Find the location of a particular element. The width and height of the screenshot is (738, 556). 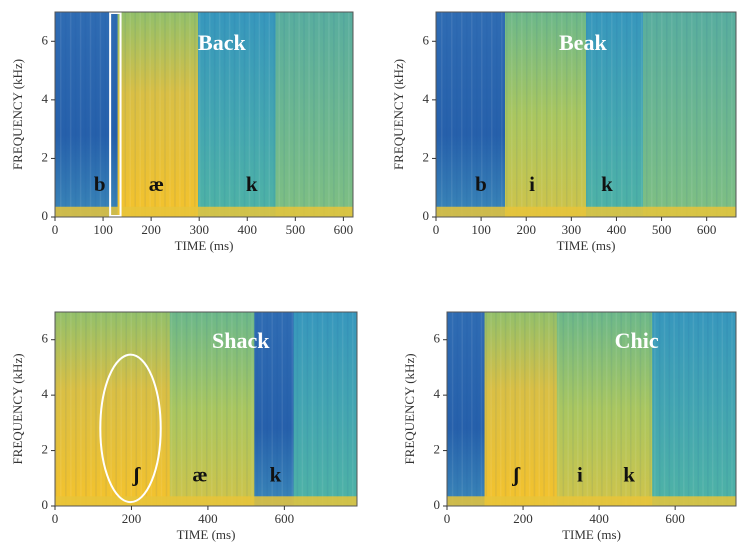

panel-title: Beak is located at coordinates (583, 42).